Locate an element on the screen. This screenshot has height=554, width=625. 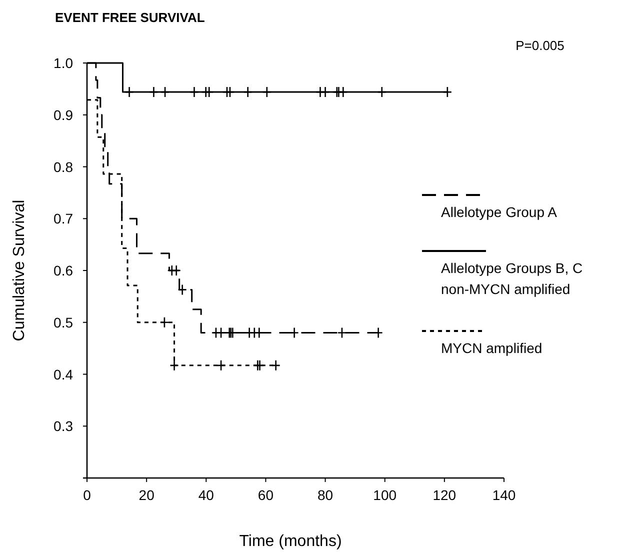
y-axis-title: Cumulative Survival is located at coordinates (19, 271).